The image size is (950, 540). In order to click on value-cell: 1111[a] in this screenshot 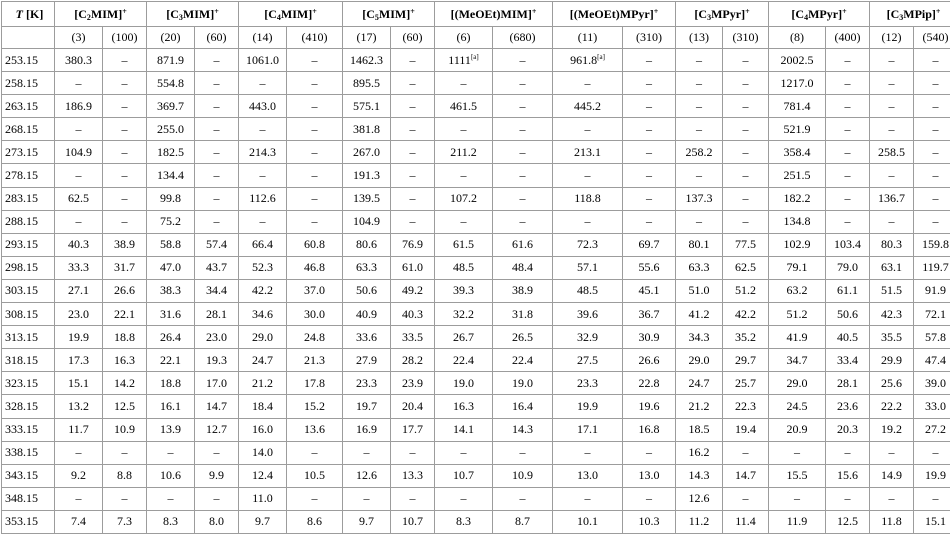, I will do `click(464, 60)`.